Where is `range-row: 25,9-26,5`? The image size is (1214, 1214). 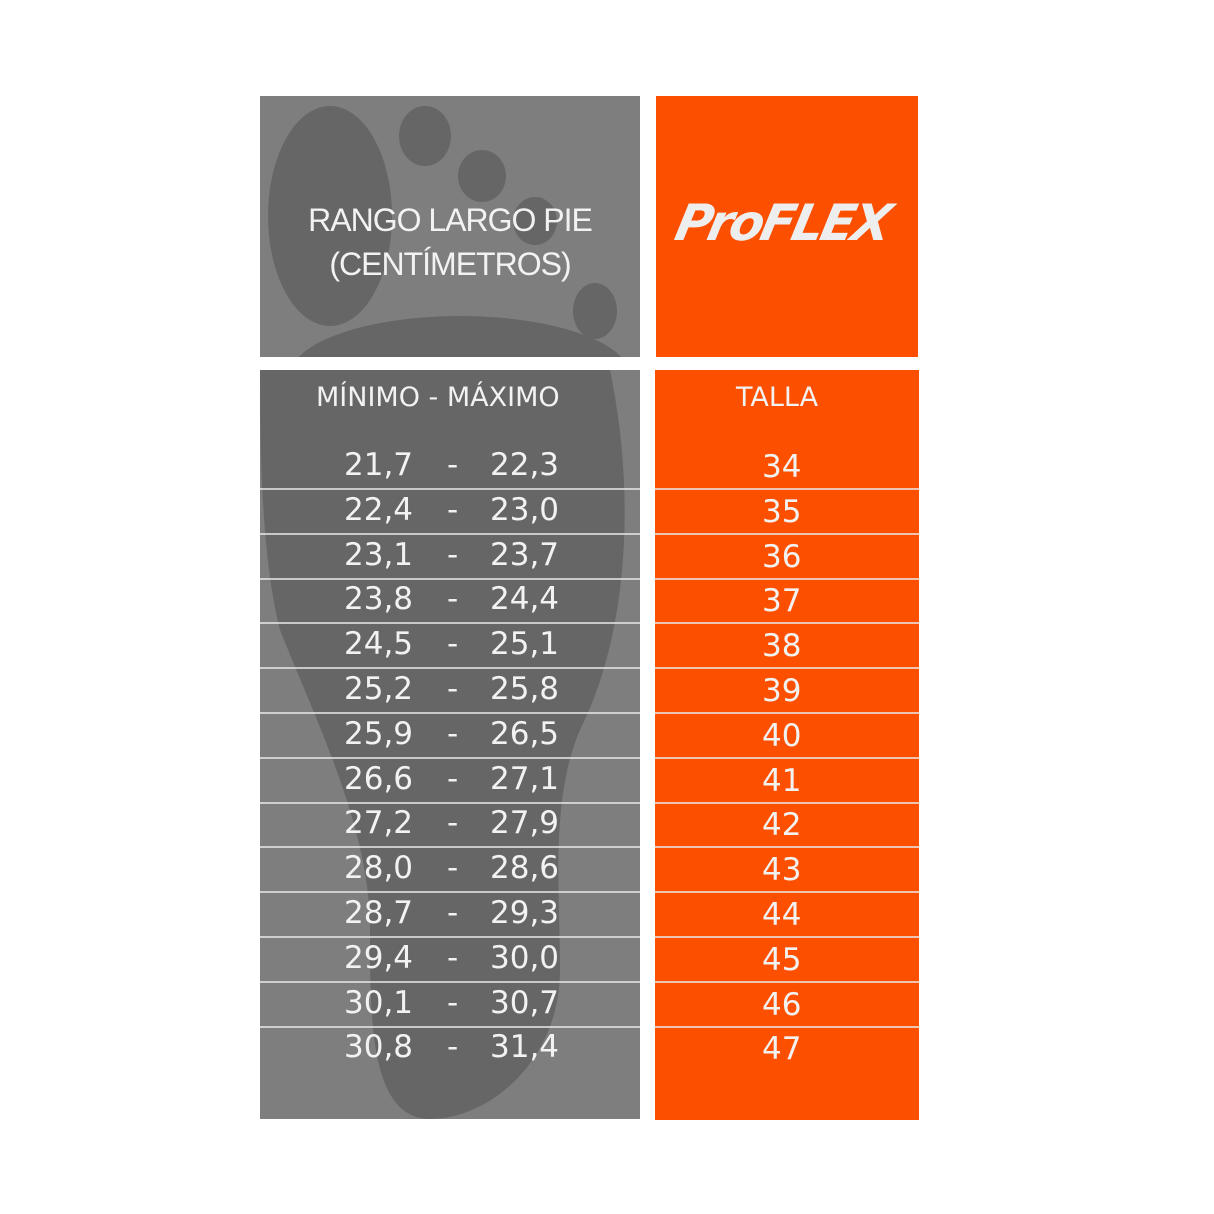 range-row: 25,9-26,5 is located at coordinates (450, 736).